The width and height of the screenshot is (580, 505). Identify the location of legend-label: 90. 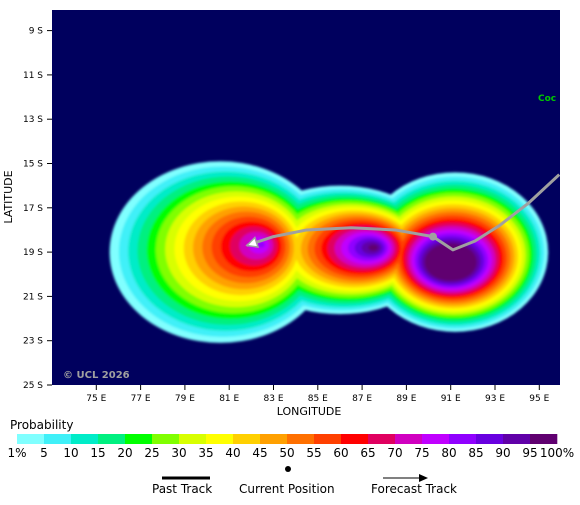
(503, 453).